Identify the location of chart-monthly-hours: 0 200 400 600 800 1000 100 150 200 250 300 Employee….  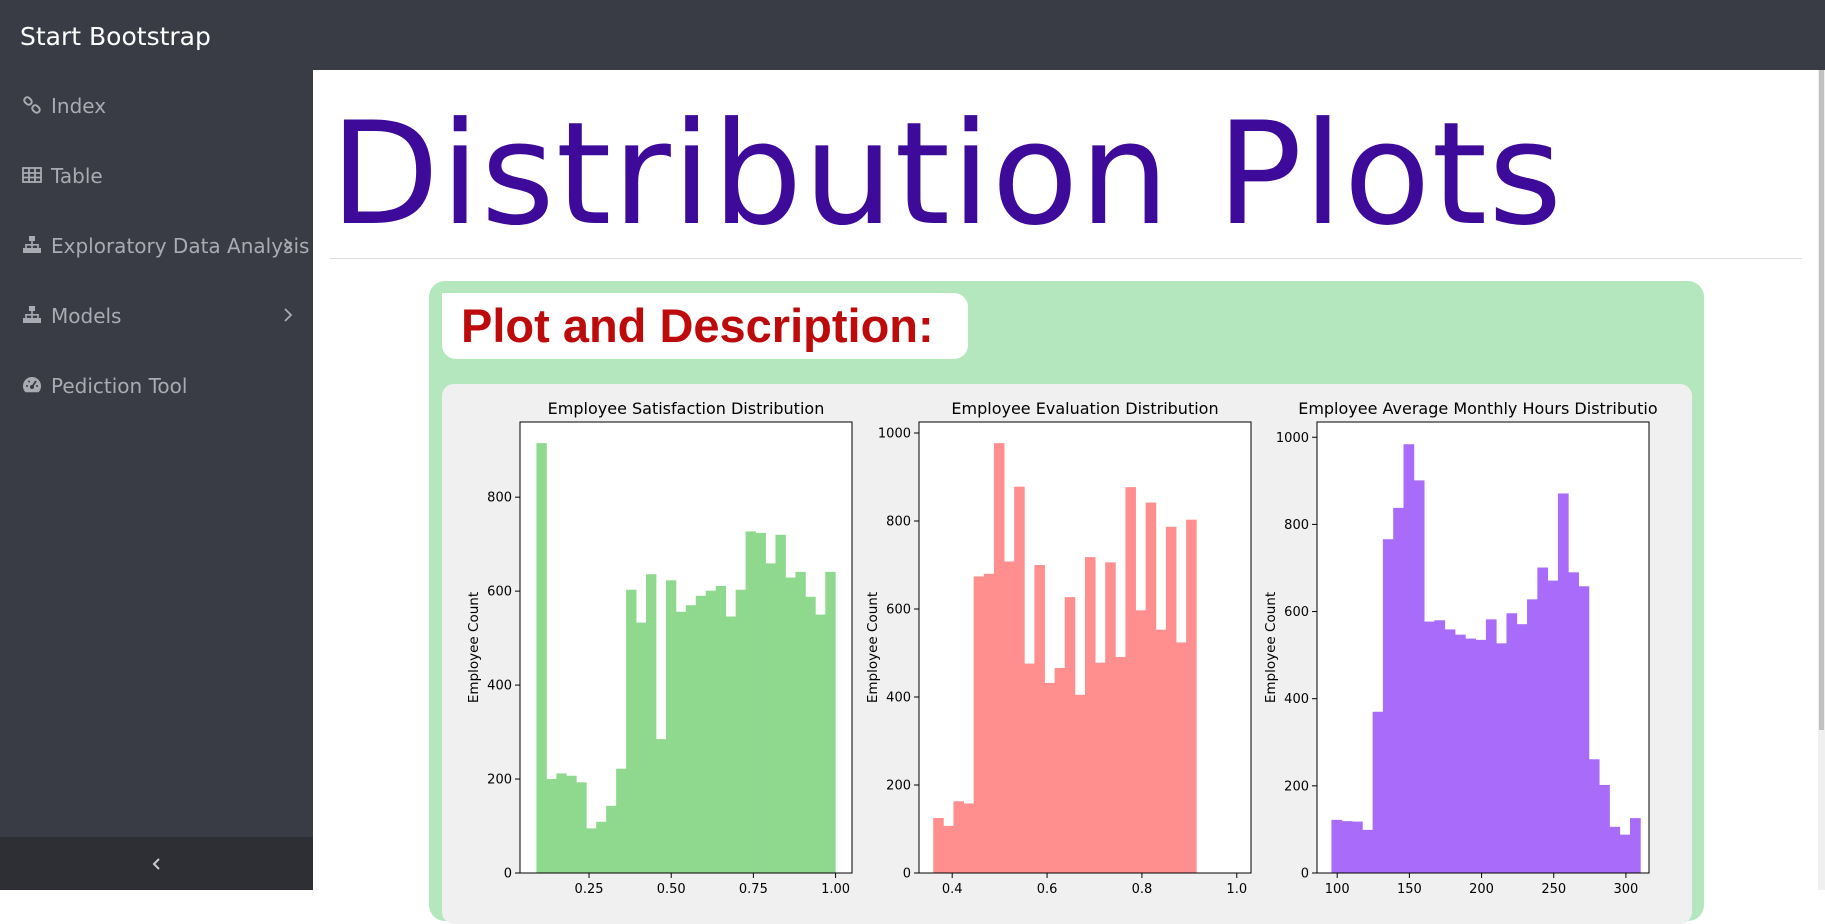
(1448, 654).